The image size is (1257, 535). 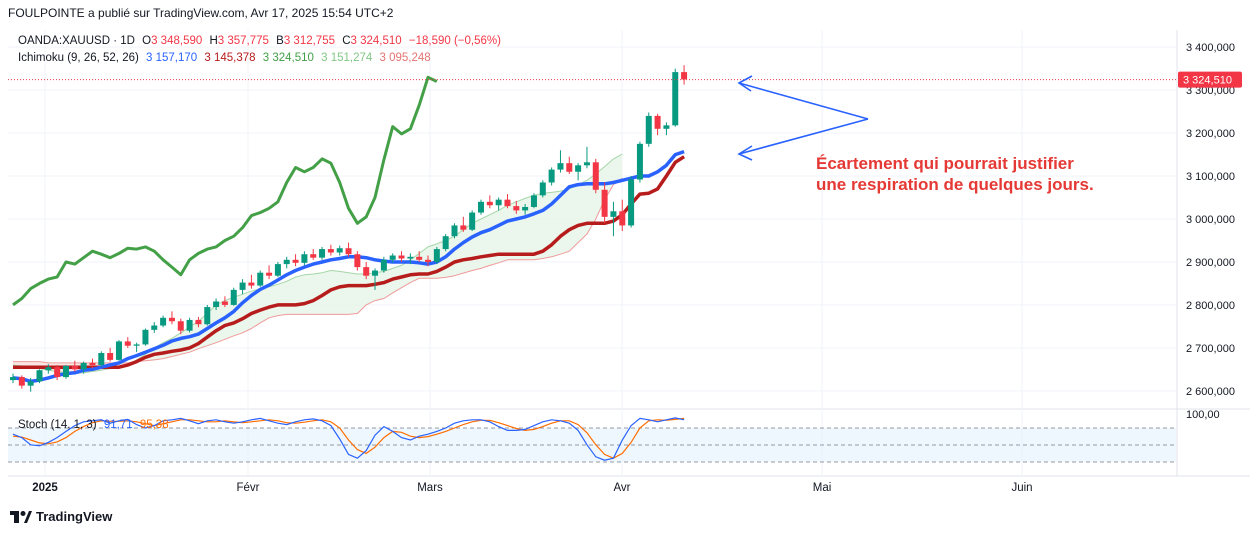 I want to click on stochastic-panel: 100,00, so click(x=614, y=436).